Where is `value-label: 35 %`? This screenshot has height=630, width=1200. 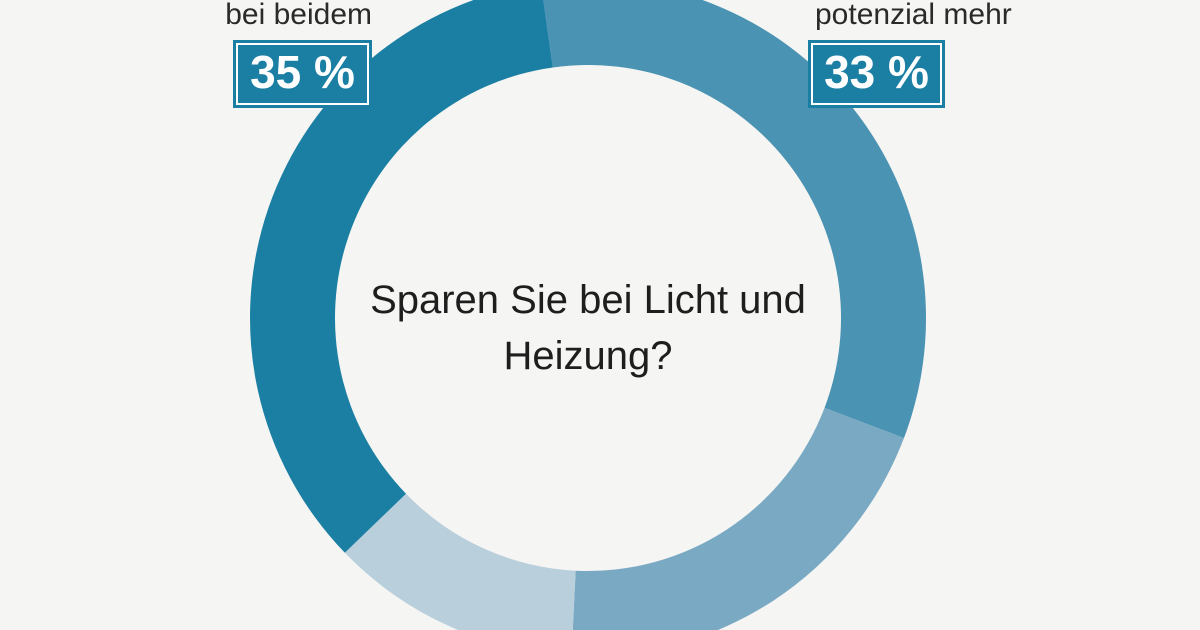
value-label: 35 % is located at coordinates (302, 72).